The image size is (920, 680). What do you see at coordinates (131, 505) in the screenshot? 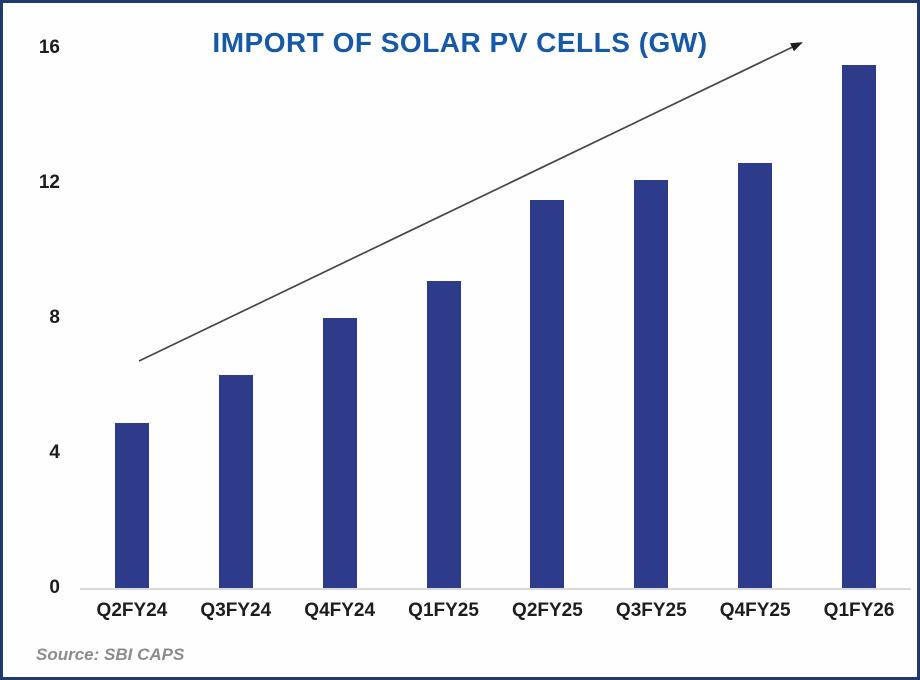
I see `bar-q2fy24` at bounding box center [131, 505].